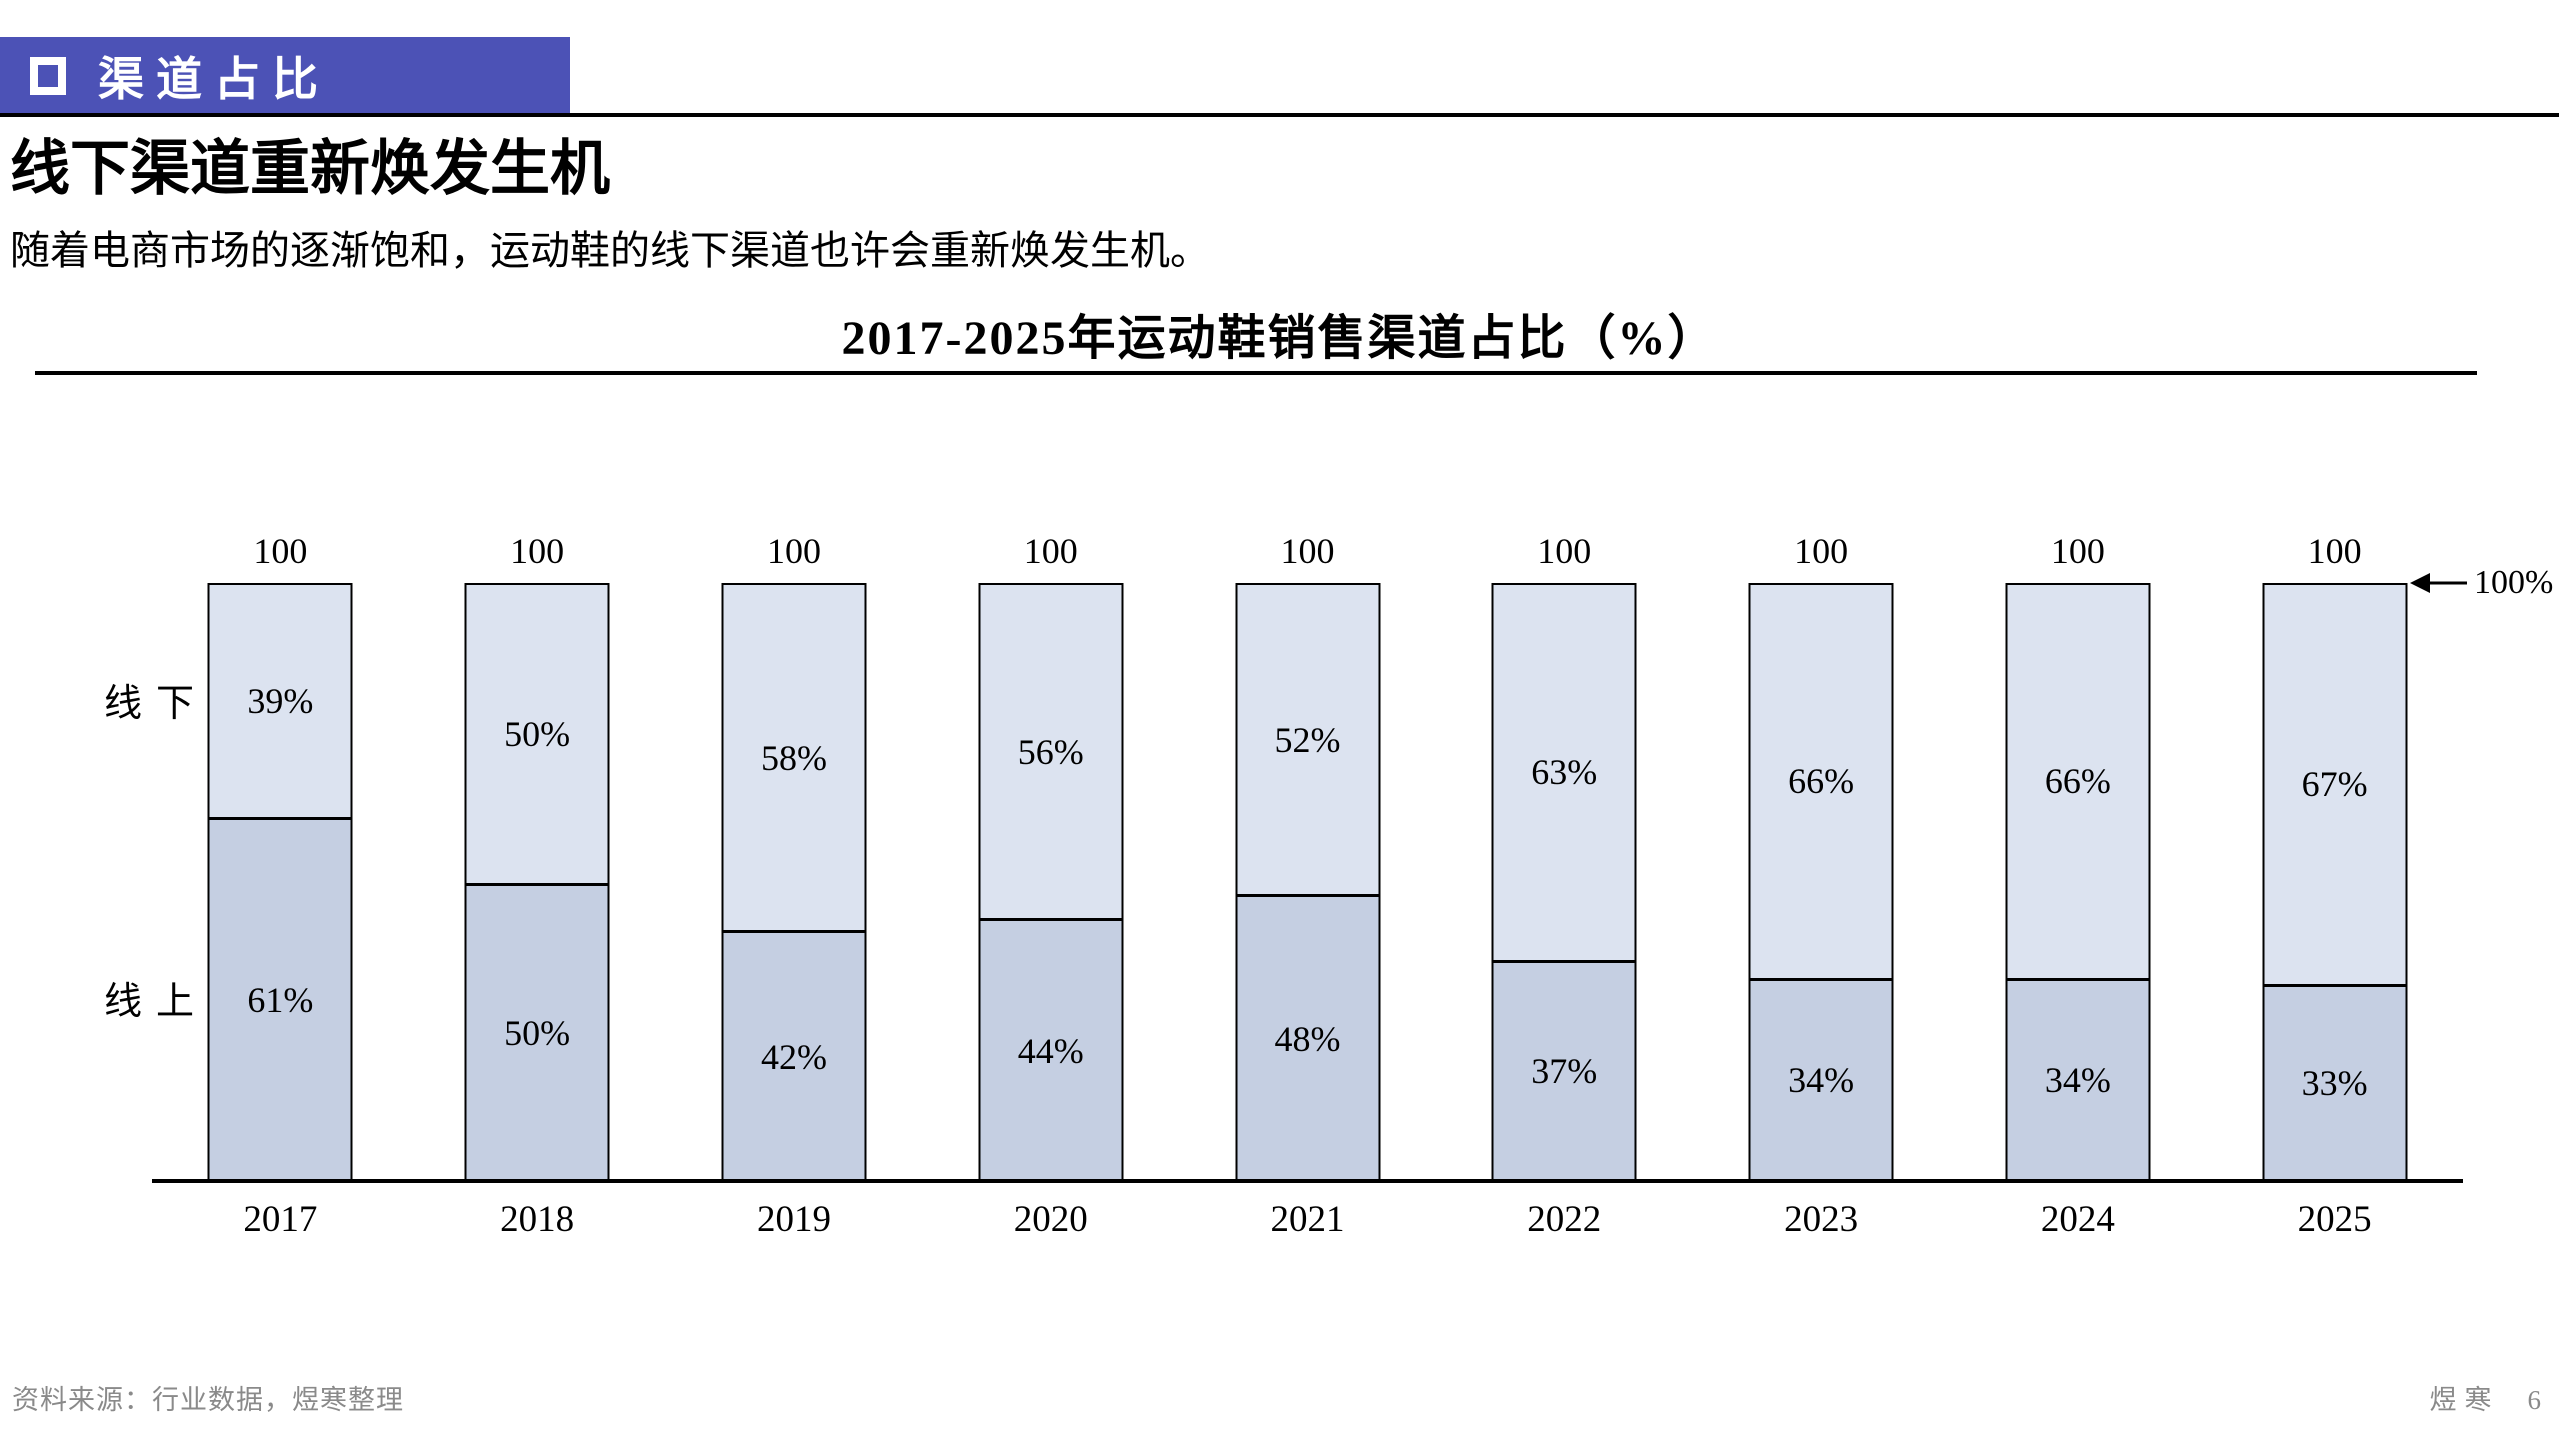  Describe the element at coordinates (280, 1219) in the screenshot. I see `x-axis-label: 2017` at that location.